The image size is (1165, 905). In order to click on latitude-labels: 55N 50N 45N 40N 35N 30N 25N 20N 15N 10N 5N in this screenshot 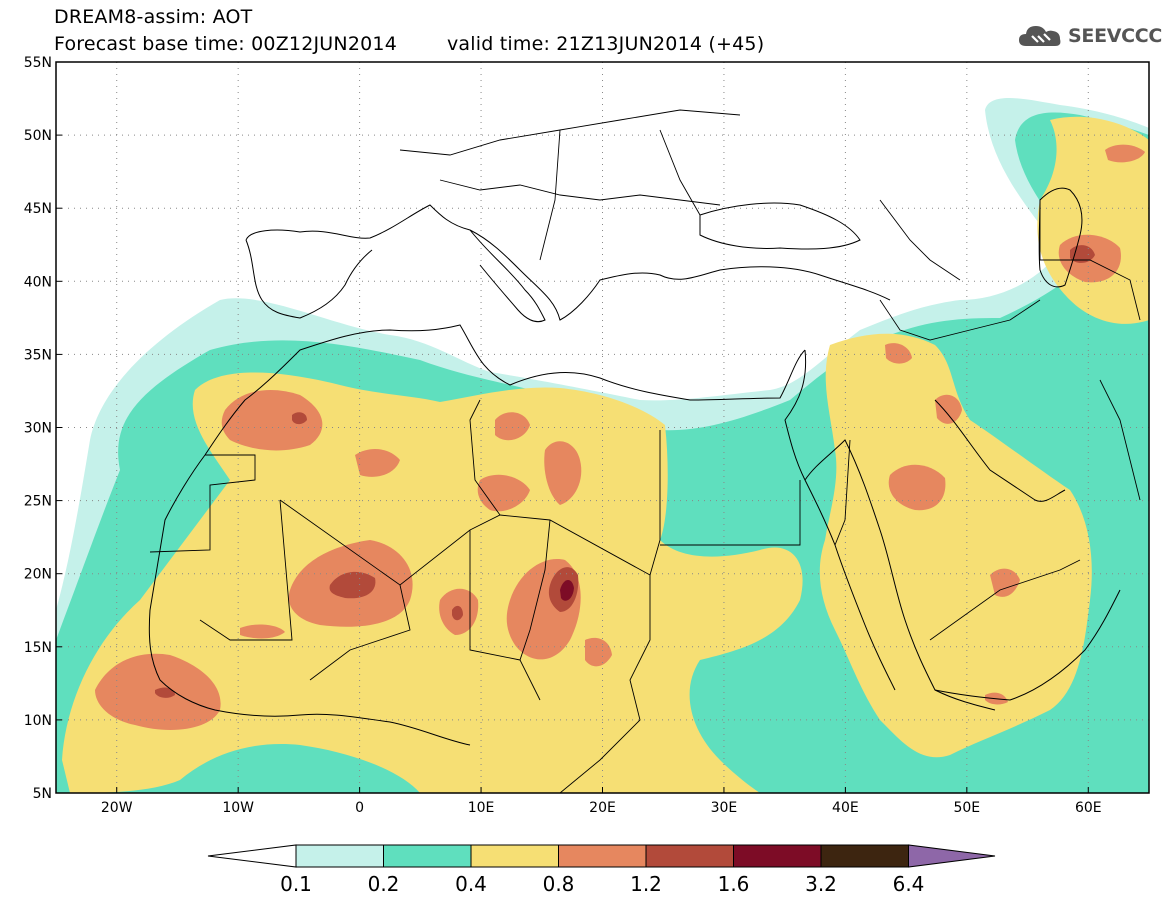, I will do `click(43, 428)`.